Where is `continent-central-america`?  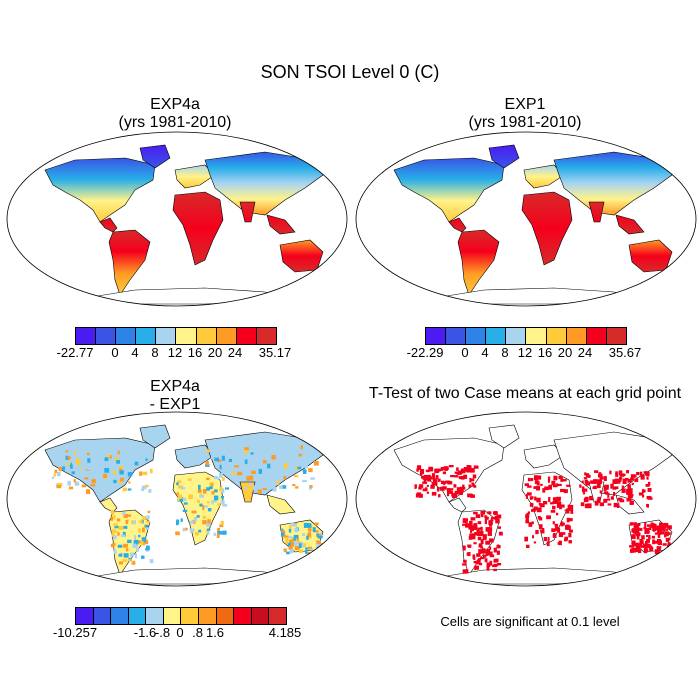 continent-central-america is located at coordinates (457, 505).